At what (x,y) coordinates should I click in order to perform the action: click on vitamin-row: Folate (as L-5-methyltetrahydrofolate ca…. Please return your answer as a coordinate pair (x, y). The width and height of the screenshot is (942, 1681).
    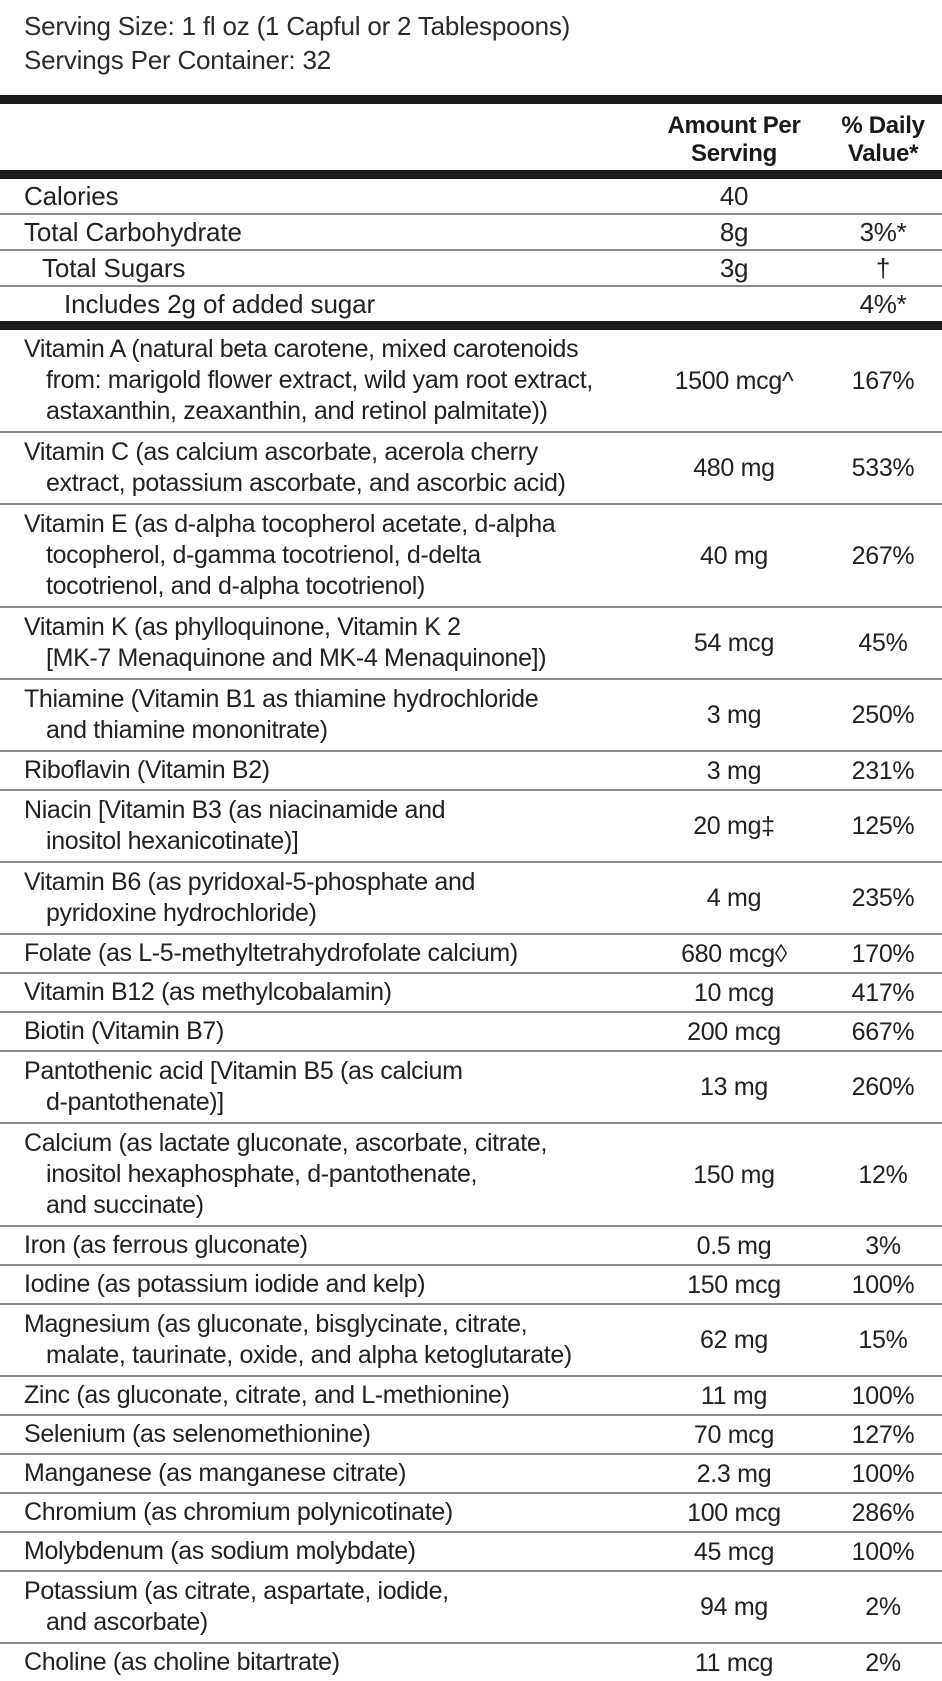
    Looking at the image, I should click on (471, 953).